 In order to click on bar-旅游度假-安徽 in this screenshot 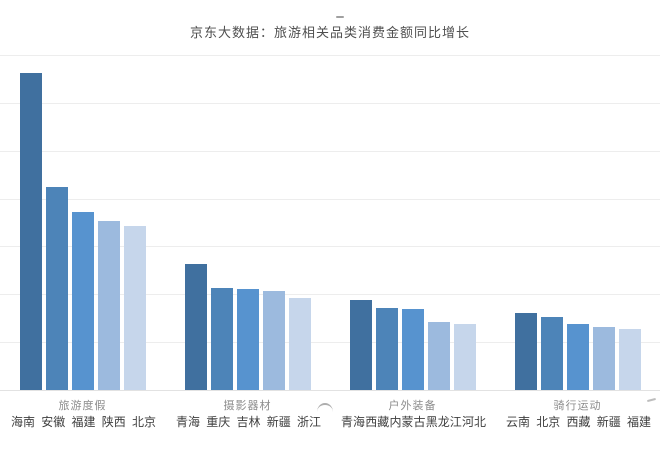, I will do `click(56, 288)`.